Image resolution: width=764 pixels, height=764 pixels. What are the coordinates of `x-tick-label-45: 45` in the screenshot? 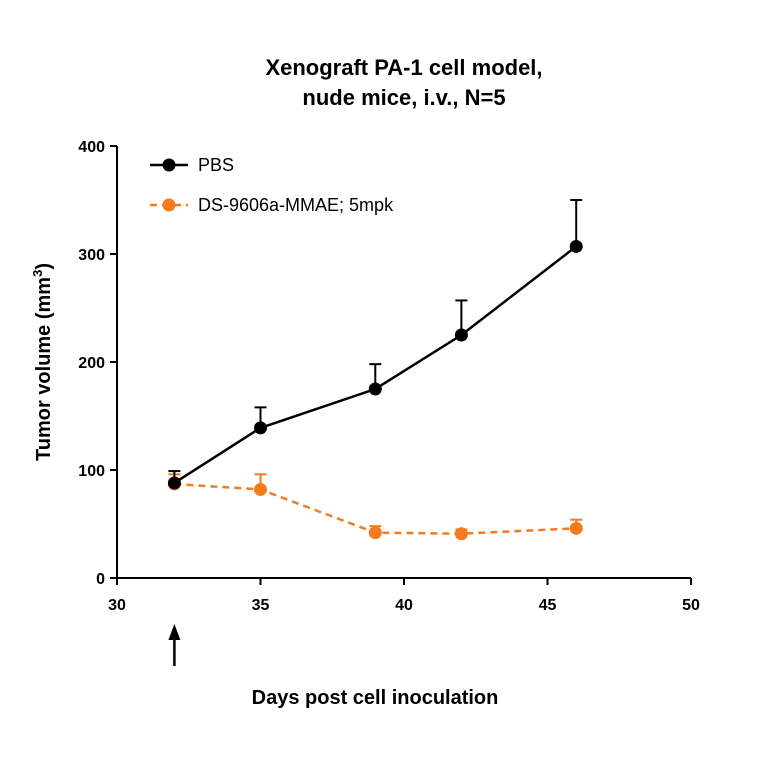 It's located at (548, 605).